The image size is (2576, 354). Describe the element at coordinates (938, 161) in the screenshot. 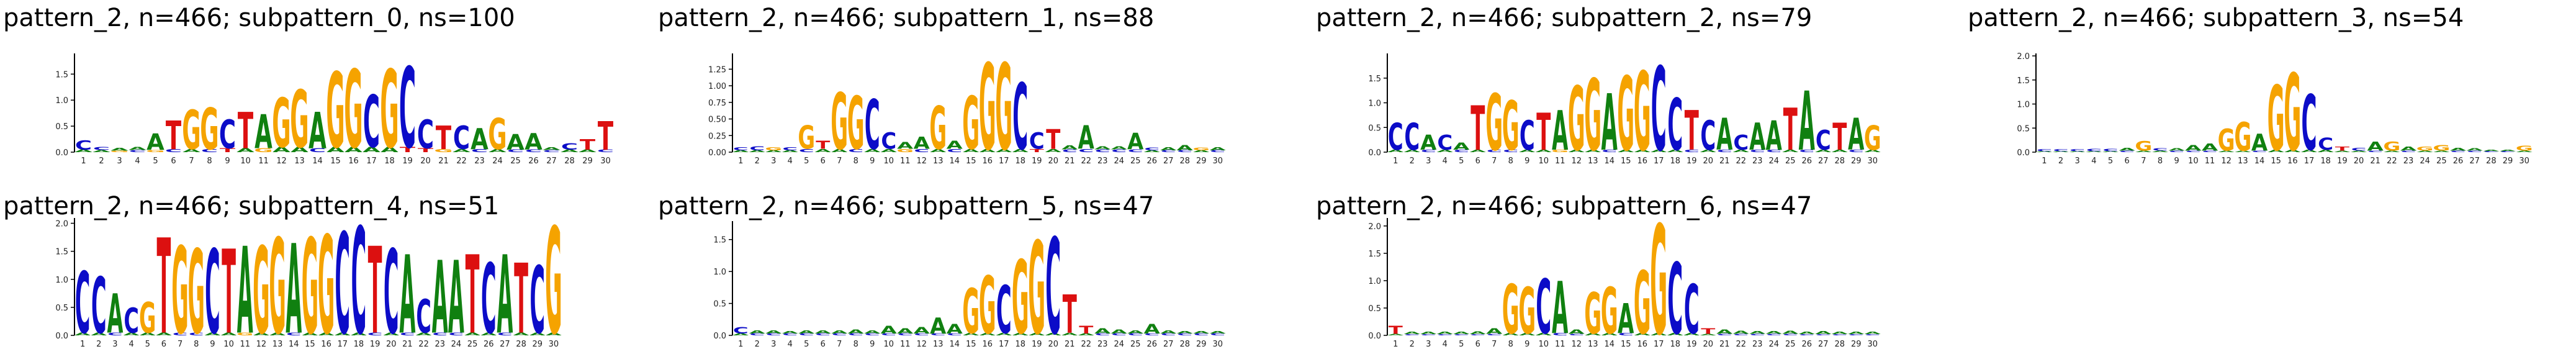

I see `x-tick-label: 13` at that location.